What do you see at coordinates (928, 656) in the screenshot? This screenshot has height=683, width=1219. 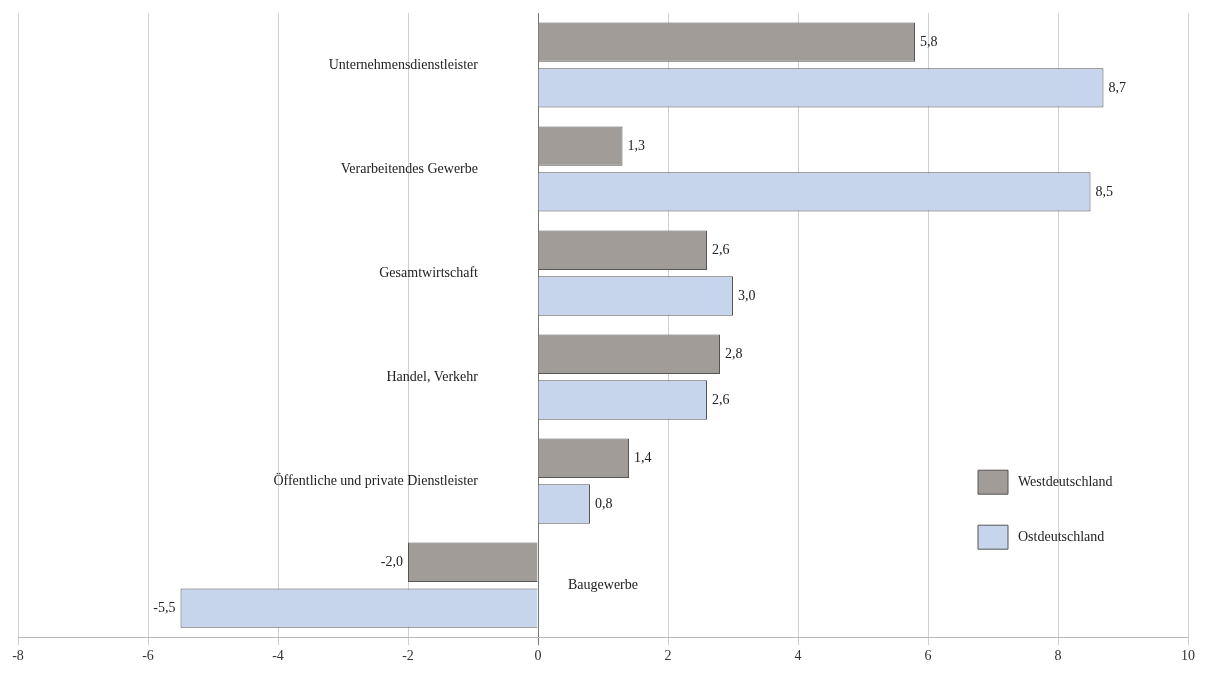 I see `x-tick-label: 6` at bounding box center [928, 656].